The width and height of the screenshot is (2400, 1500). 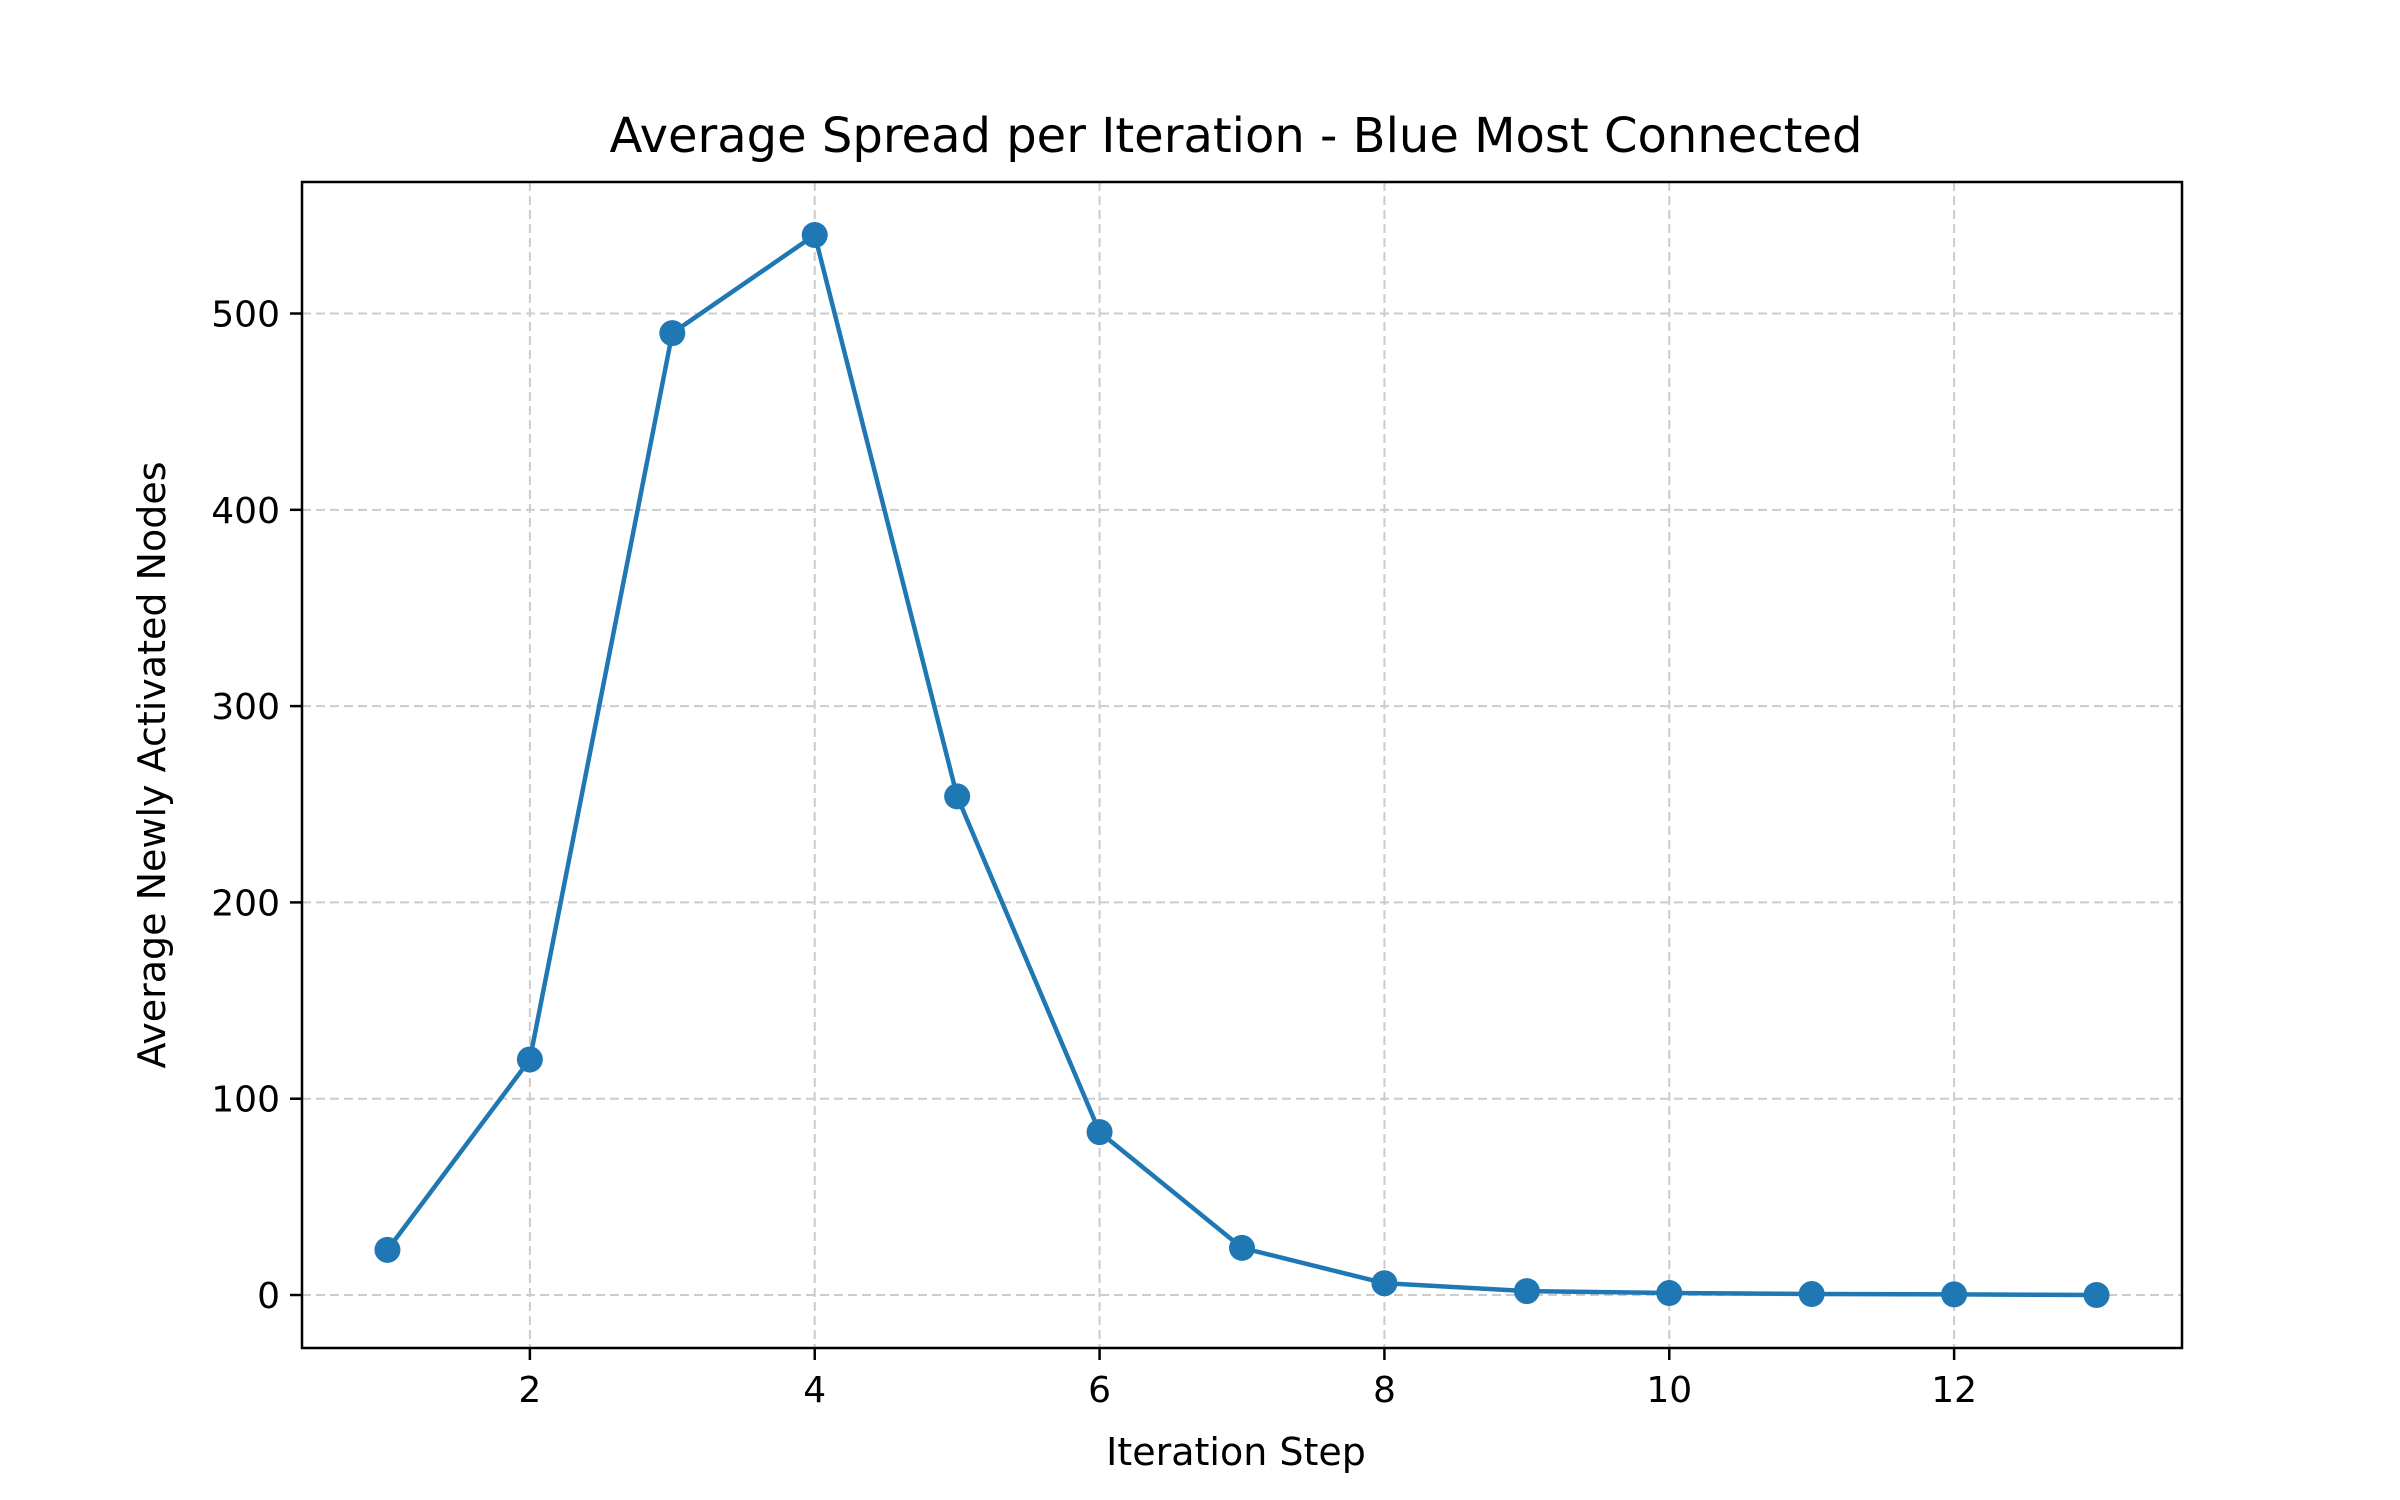 I want to click on y-tick-label: 400, so click(x=245, y=511).